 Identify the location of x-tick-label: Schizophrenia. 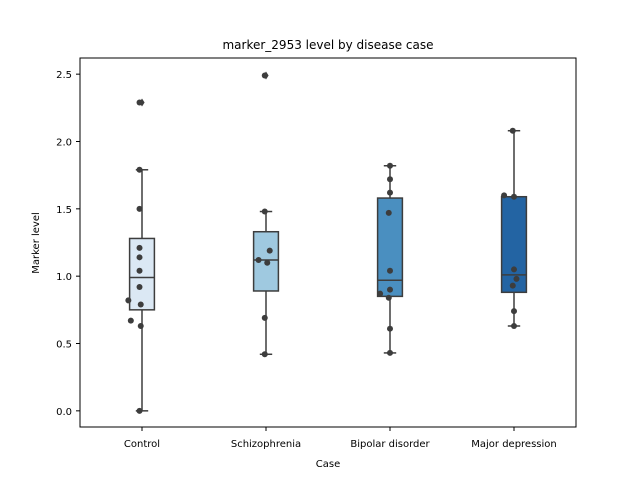
(266, 444).